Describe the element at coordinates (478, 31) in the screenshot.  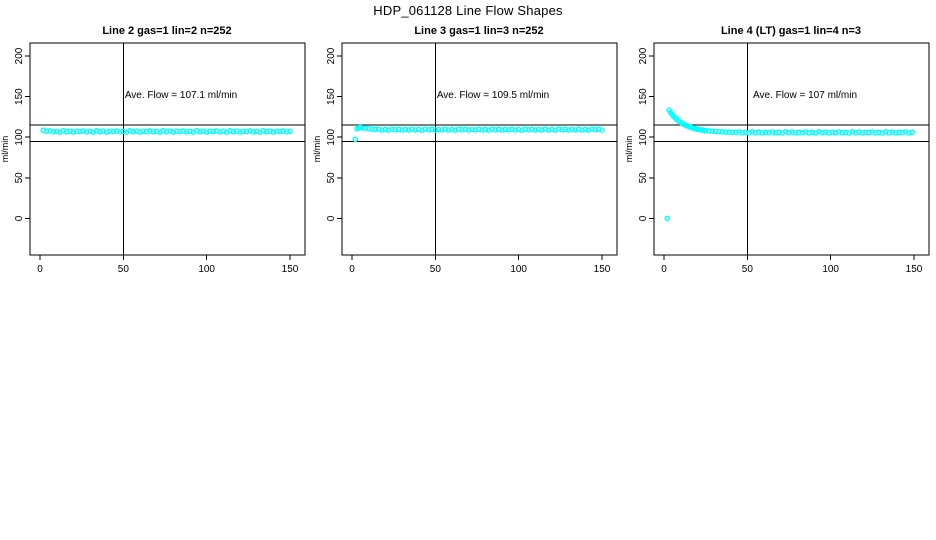
I see `panel-title: Line 3 gas=1 lin=3 n=252` at that location.